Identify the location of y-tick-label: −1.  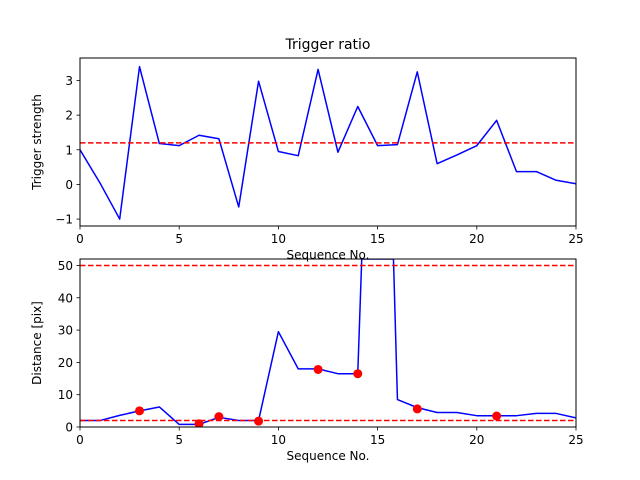
(64, 220).